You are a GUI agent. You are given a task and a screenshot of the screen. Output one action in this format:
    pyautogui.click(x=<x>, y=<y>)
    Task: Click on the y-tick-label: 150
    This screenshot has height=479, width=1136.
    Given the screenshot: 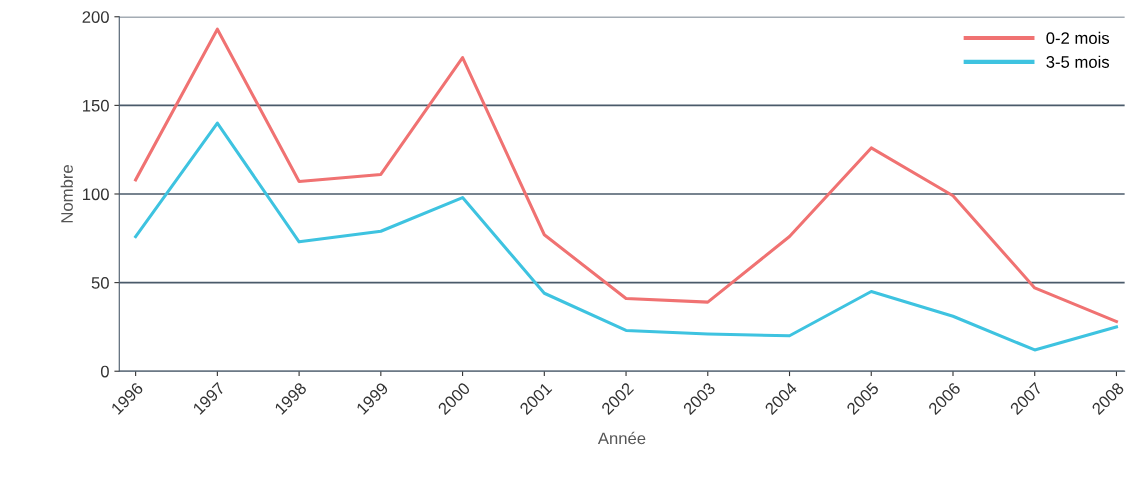 What is the action you would take?
    pyautogui.click(x=96, y=105)
    